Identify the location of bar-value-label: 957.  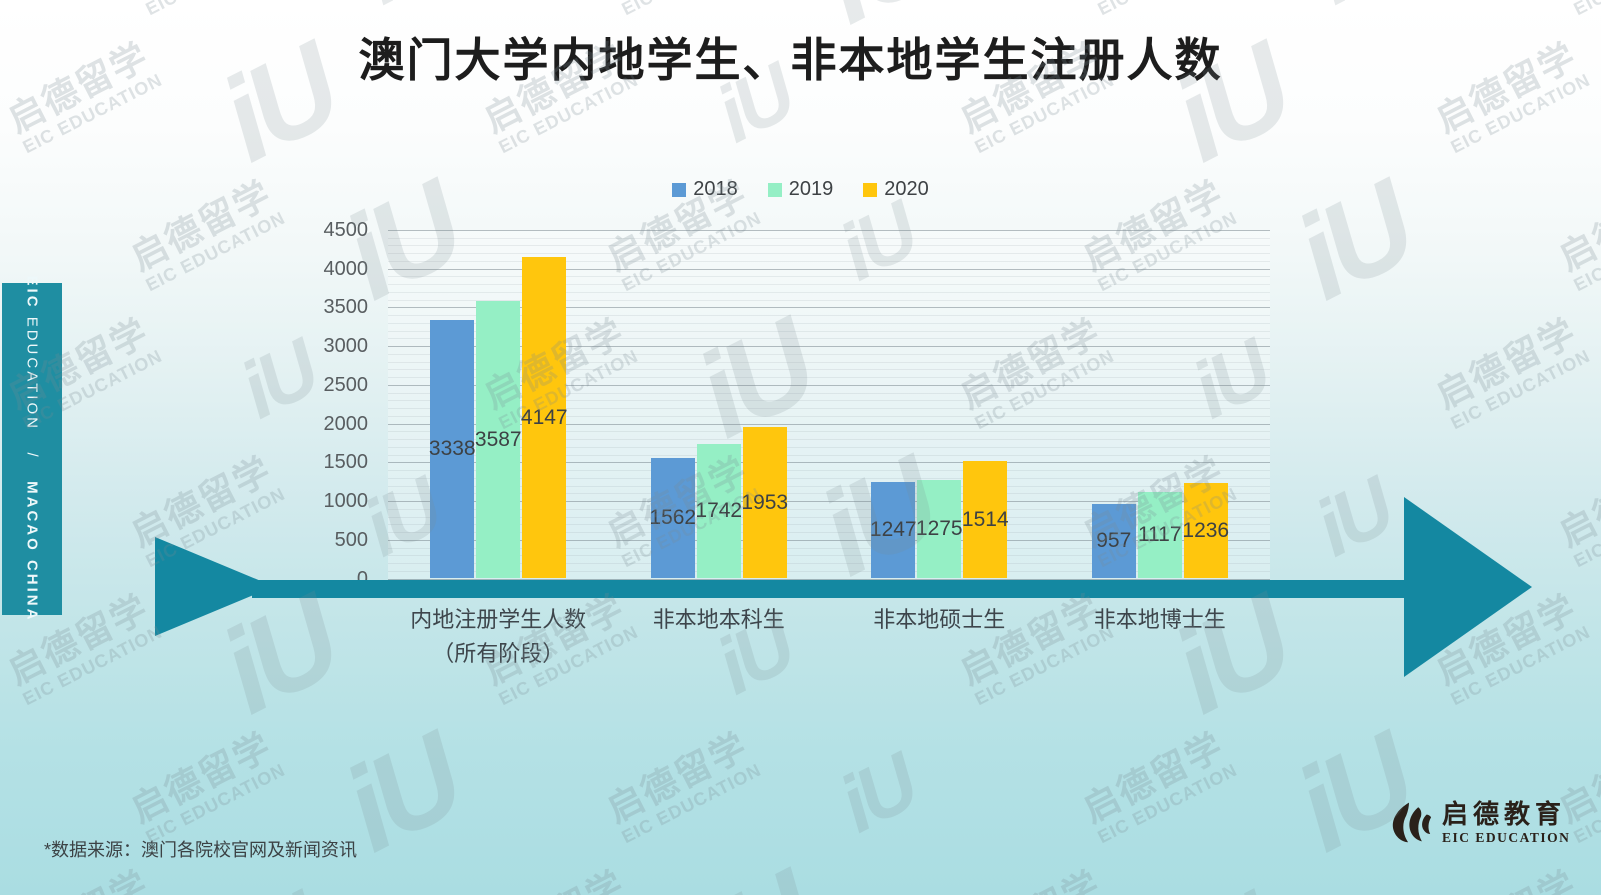
(1114, 541).